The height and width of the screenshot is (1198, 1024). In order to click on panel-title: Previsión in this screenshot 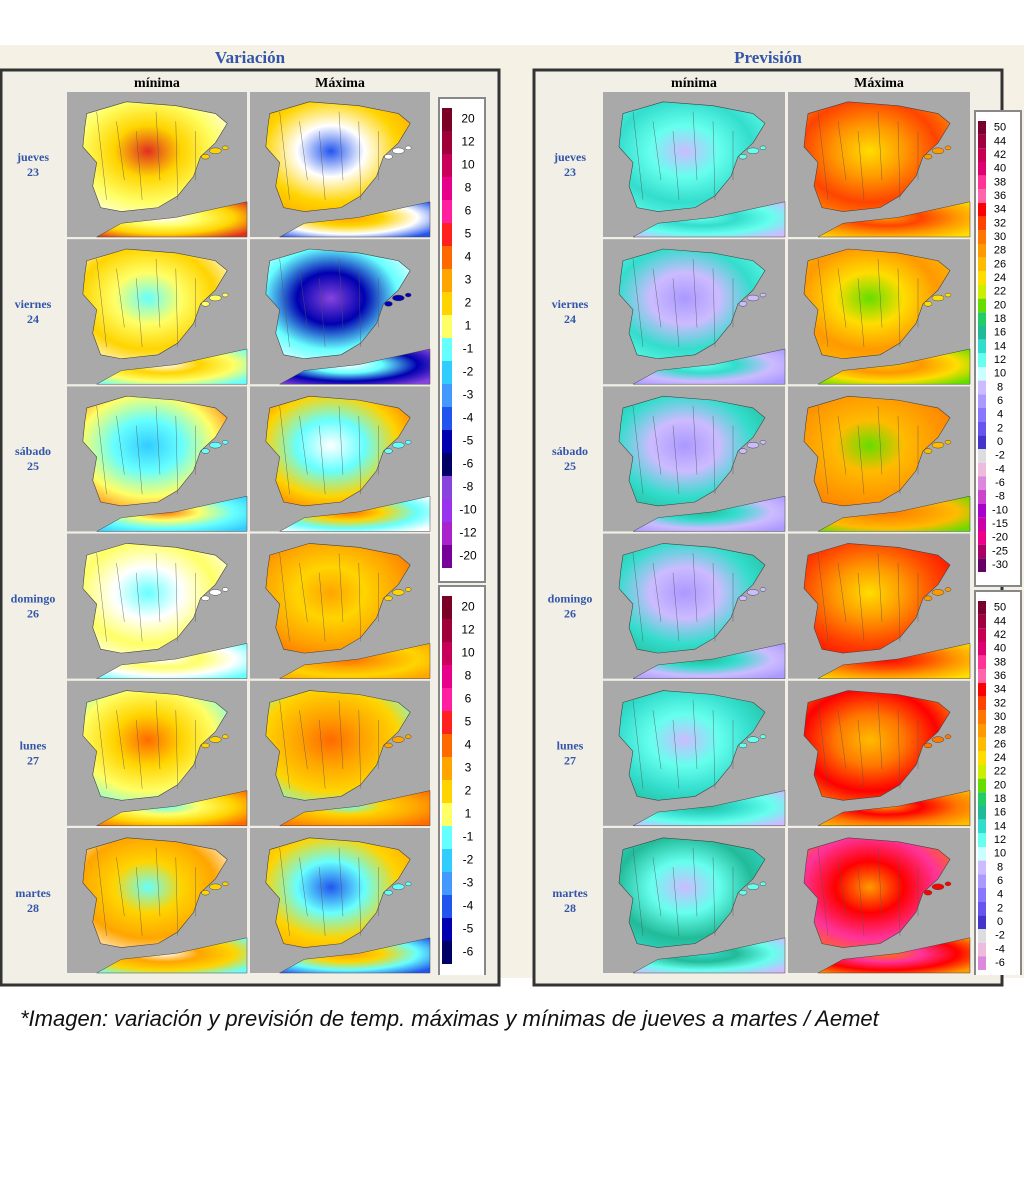, I will do `click(768, 57)`.